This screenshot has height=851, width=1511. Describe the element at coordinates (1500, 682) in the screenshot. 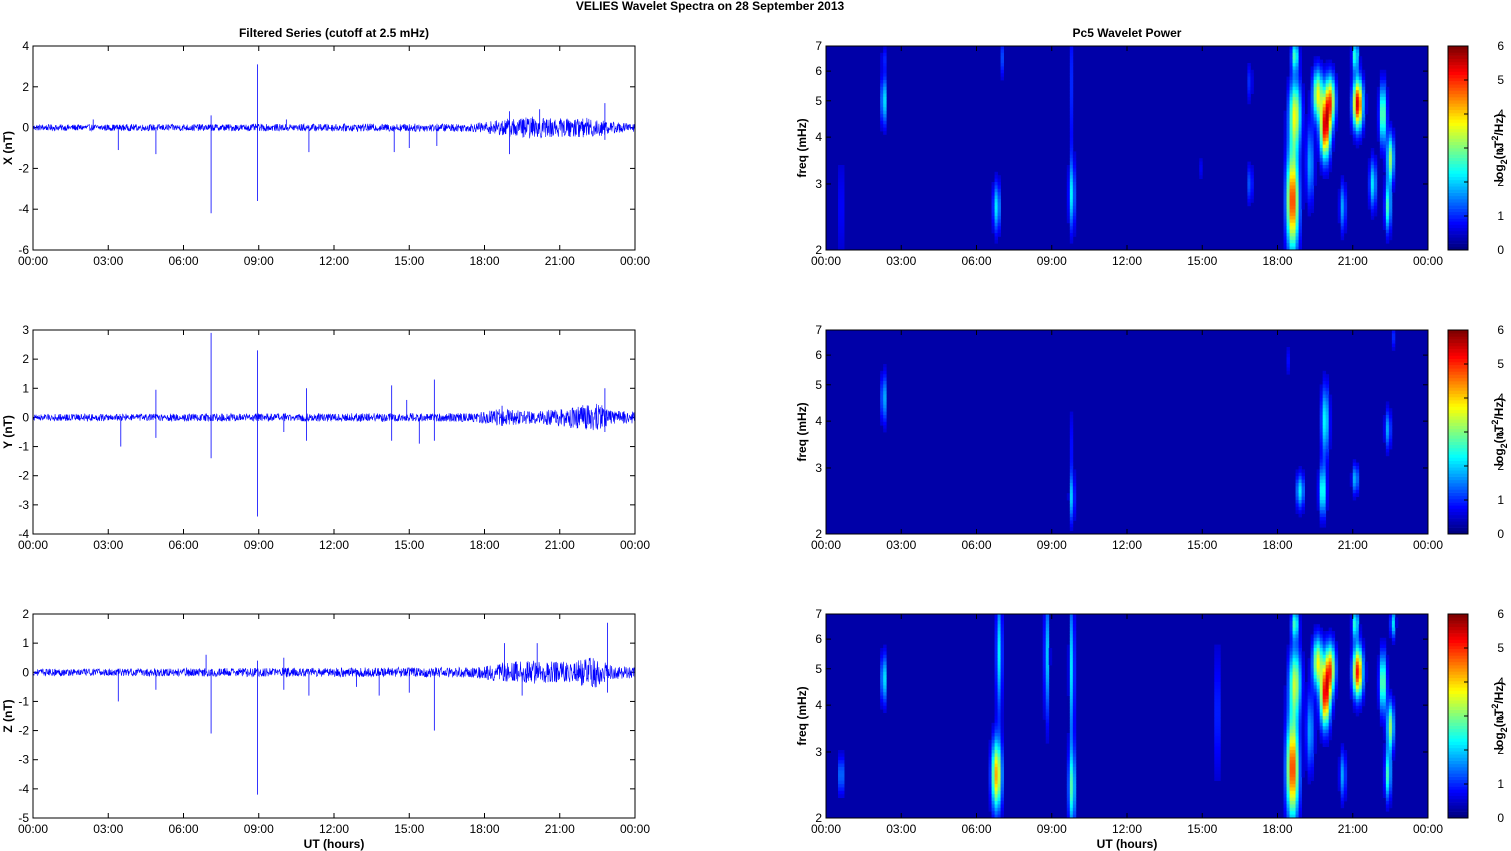

I see `wavelet-plot-3-colorbar-tick-label: 4` at that location.